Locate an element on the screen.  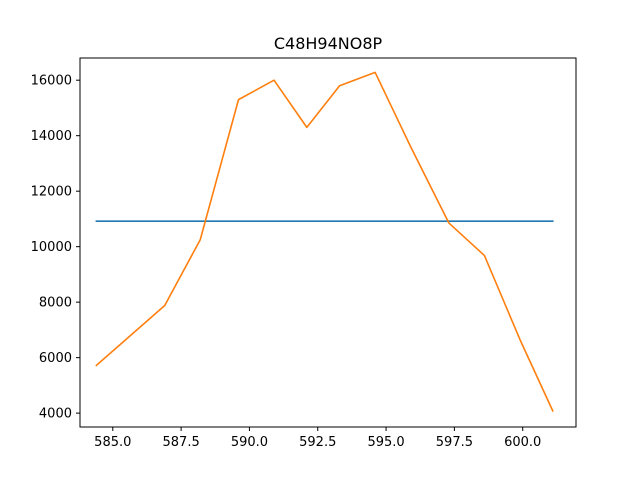
y-tick-label: 4000 is located at coordinates (55, 414).